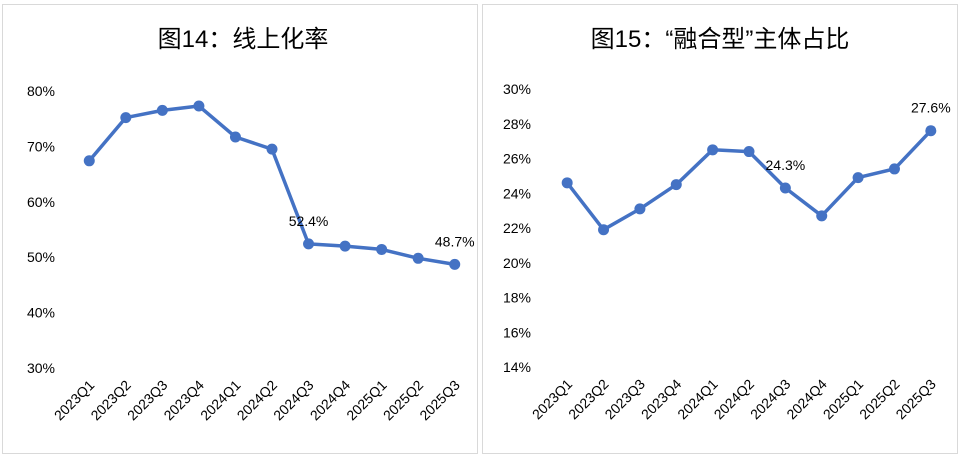 This screenshot has width=960, height=458. I want to click on y-tick-label: 22%, so click(517, 228).